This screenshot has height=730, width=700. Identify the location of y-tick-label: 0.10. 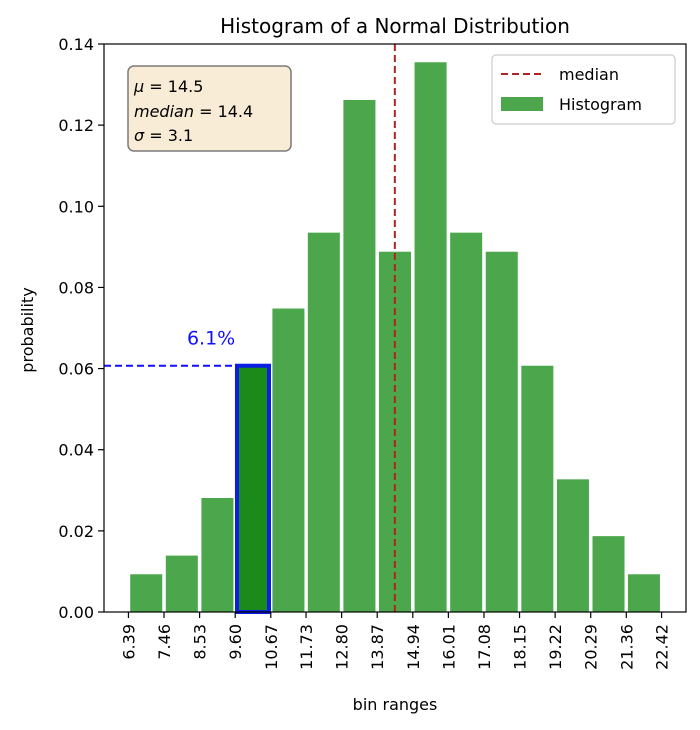
(76, 206).